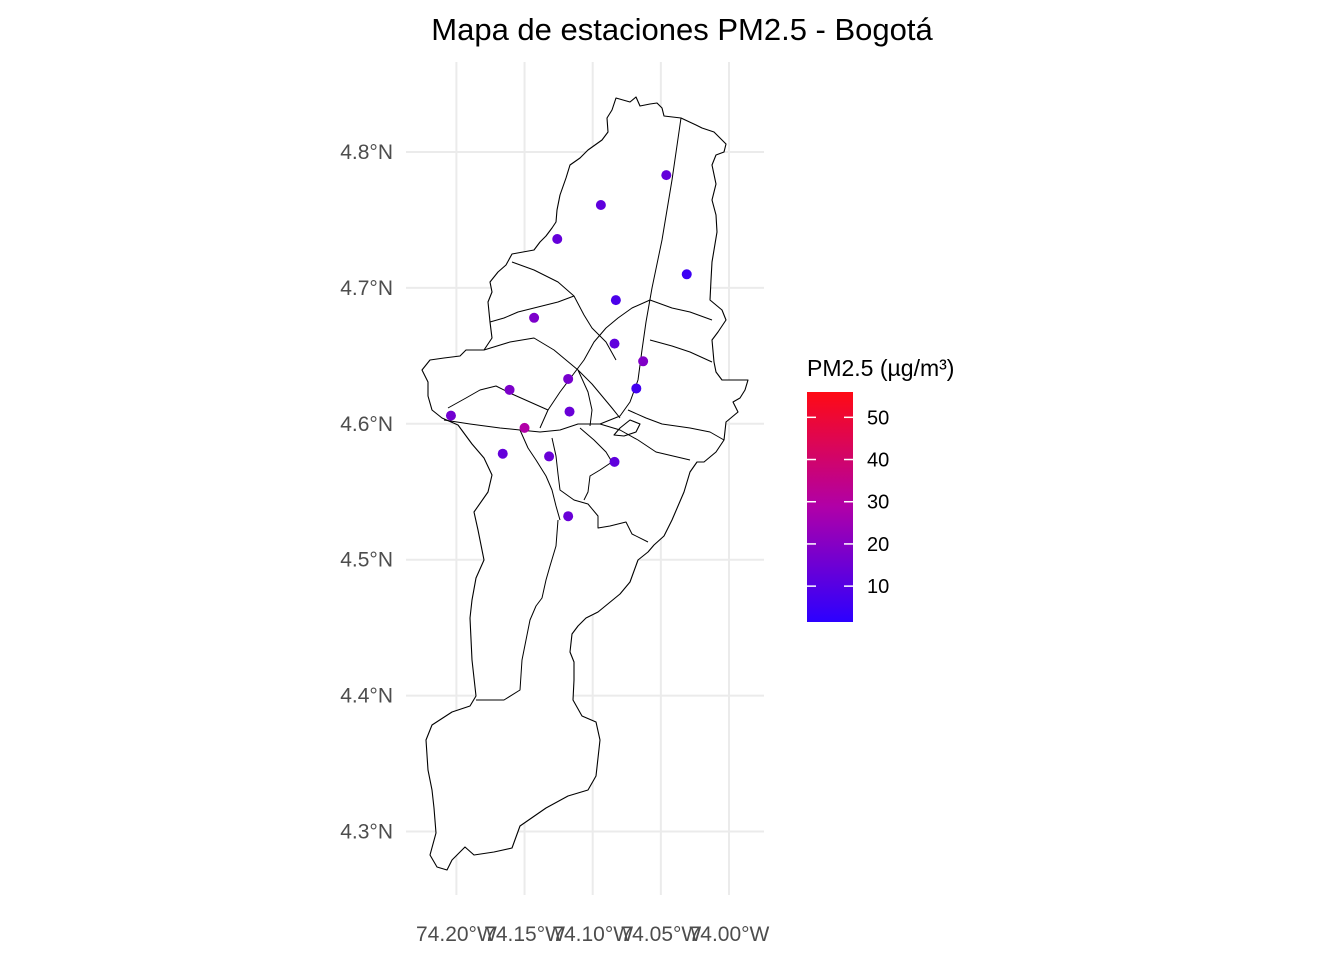  Describe the element at coordinates (498, 398) in the screenshot. I see `locality-line-fontibon` at that location.